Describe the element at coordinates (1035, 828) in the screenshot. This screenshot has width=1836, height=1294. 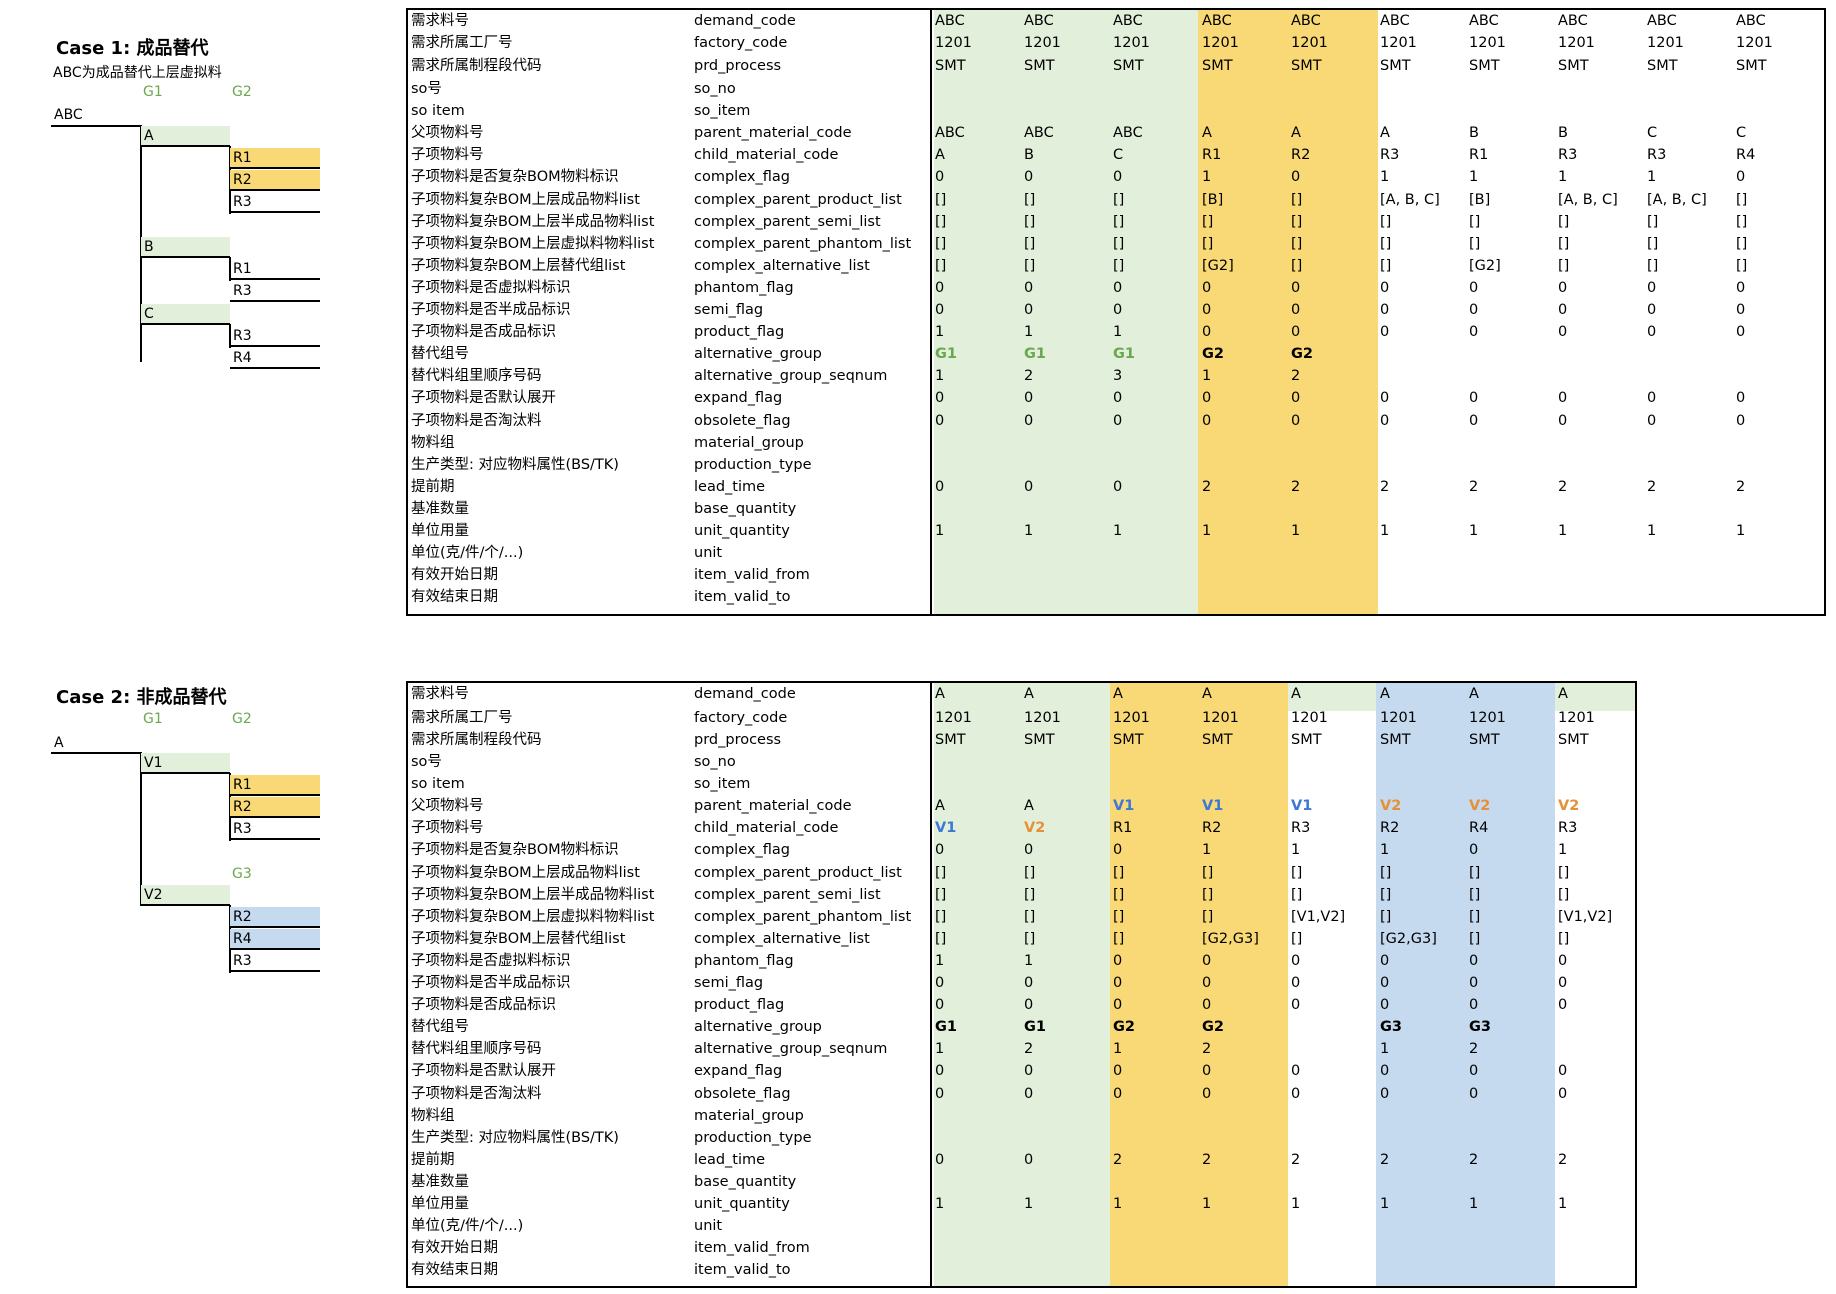
I see `table-cell: V2` at that location.